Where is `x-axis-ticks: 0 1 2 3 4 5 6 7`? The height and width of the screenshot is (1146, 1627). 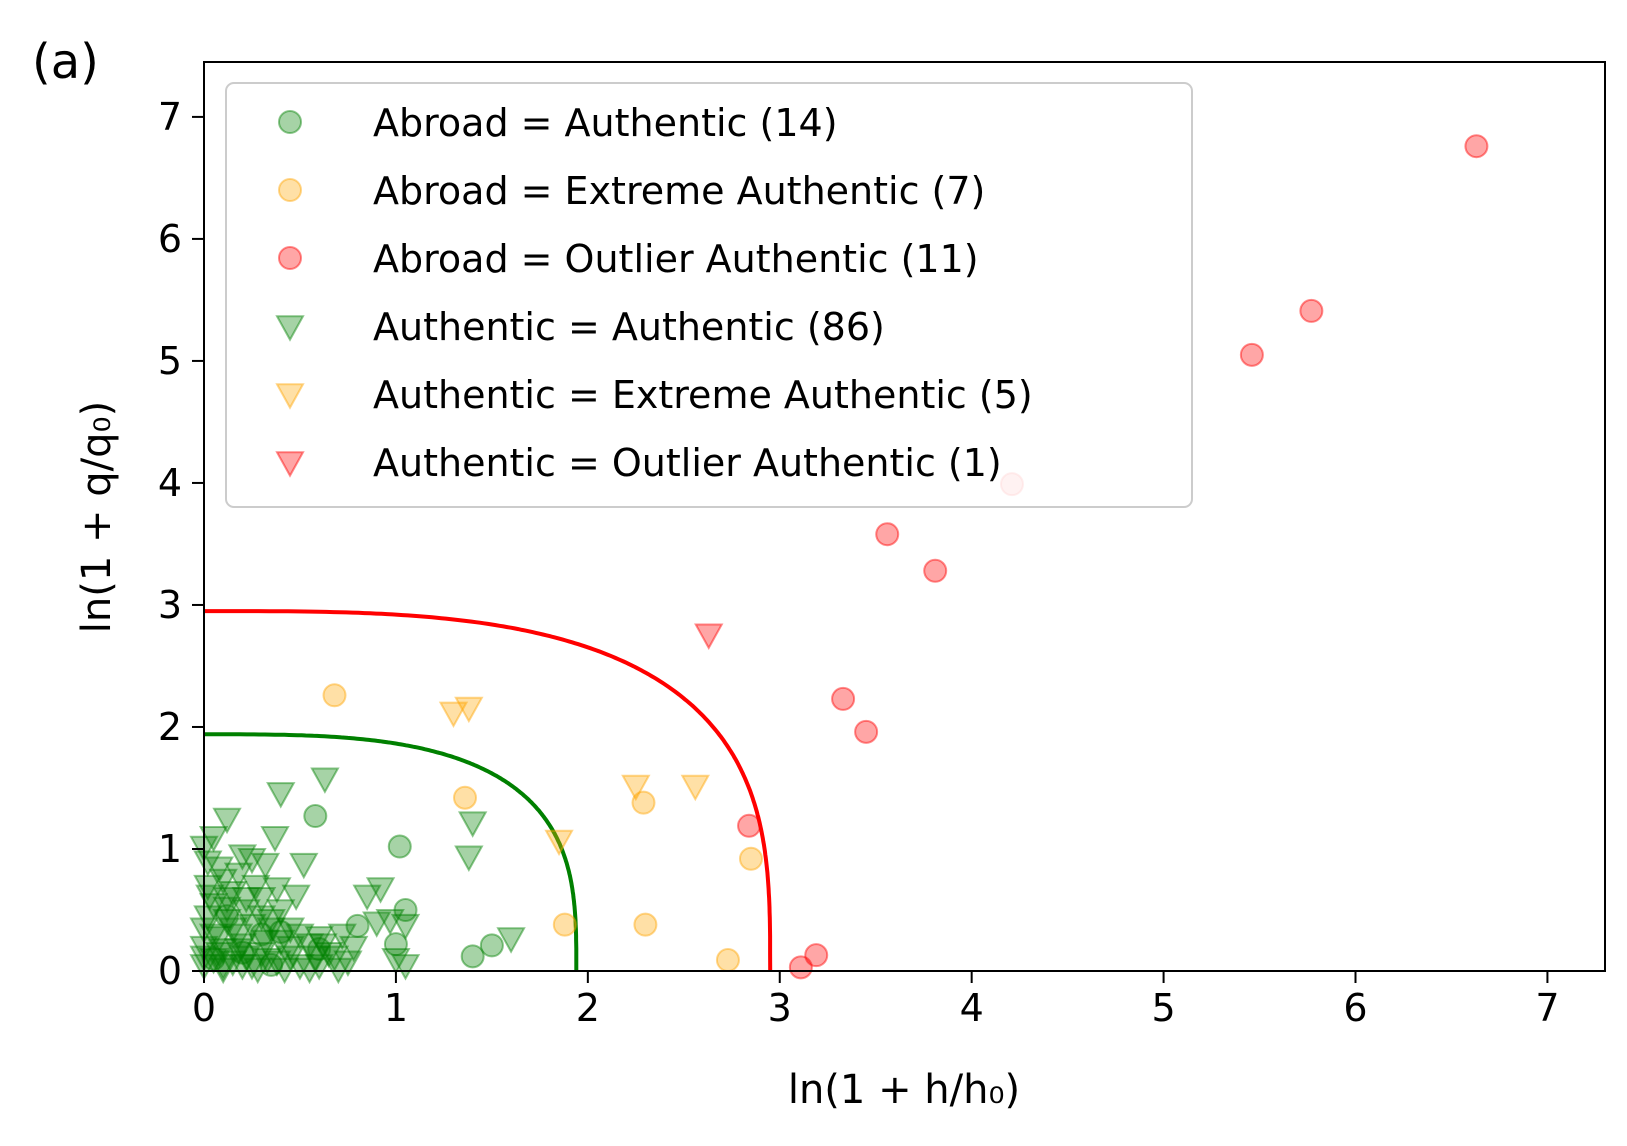
x-axis-ticks: 0 1 2 3 4 5 6 7 is located at coordinates (876, 1000).